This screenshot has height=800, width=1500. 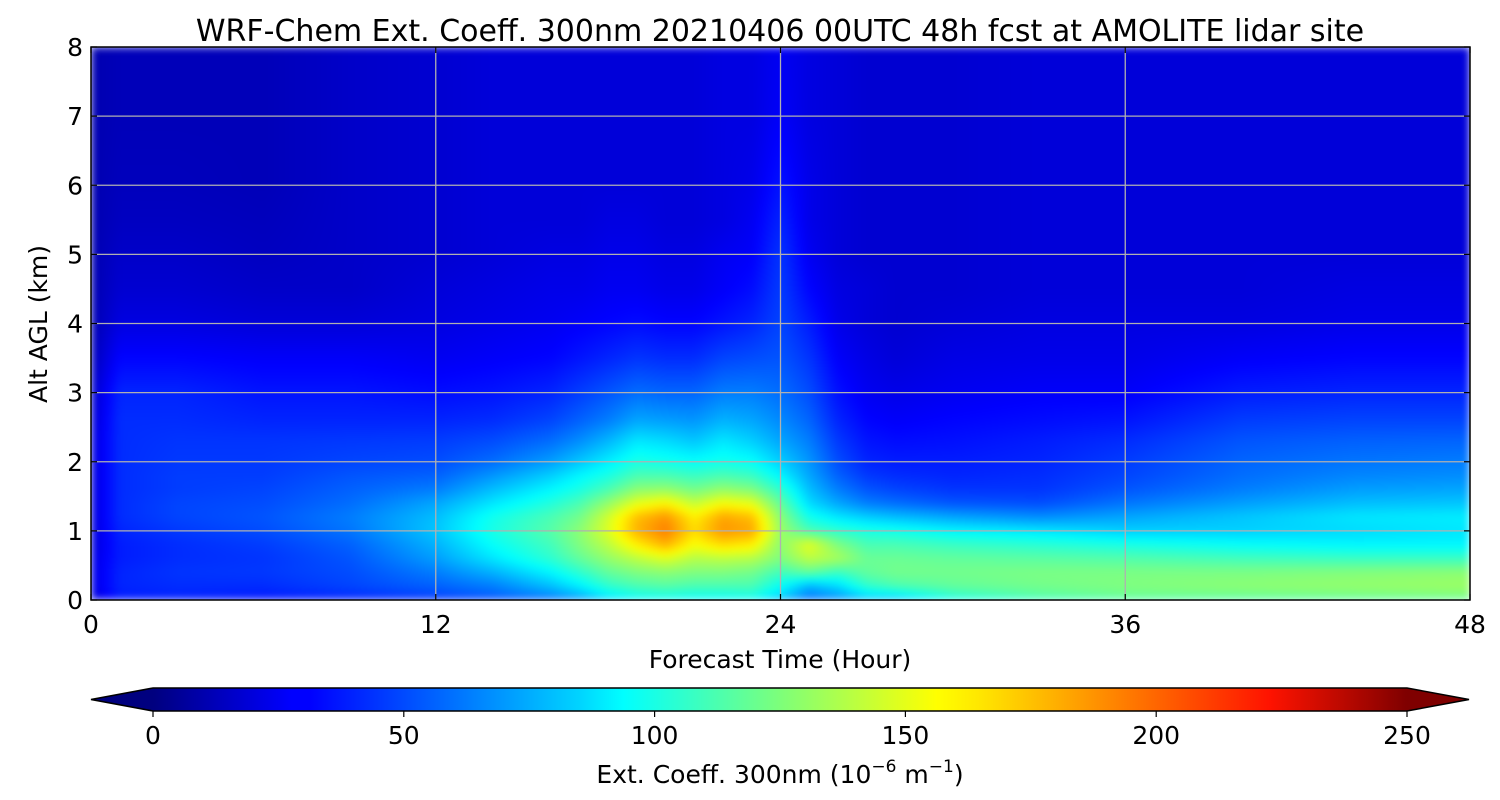 What do you see at coordinates (75, 393) in the screenshot?
I see `y-tick-label: 3` at bounding box center [75, 393].